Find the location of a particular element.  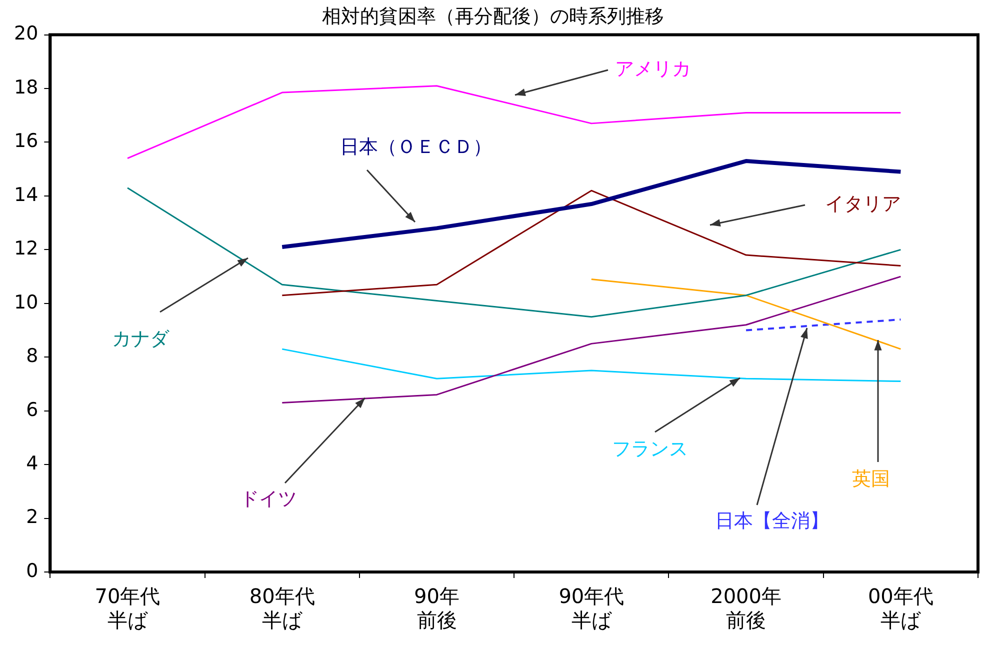

text: フランス is located at coordinates (650, 449).